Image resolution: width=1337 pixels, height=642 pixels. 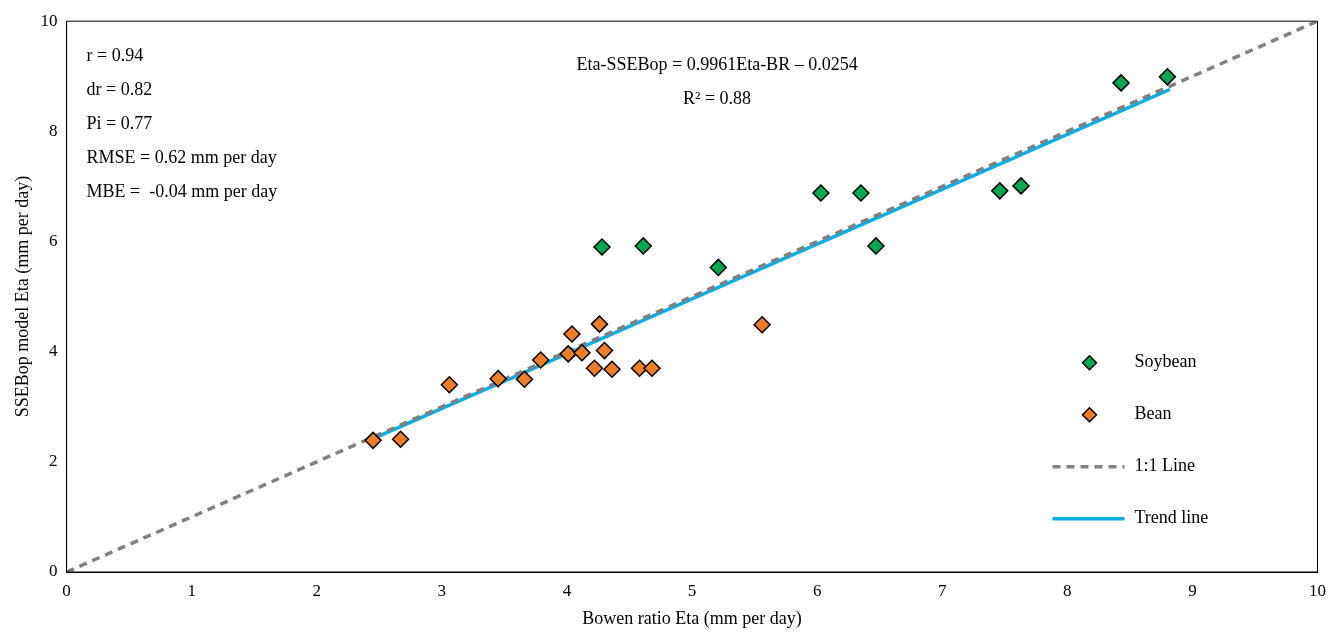 What do you see at coordinates (942, 590) in the screenshot?
I see `x-tick-label: 7` at bounding box center [942, 590].